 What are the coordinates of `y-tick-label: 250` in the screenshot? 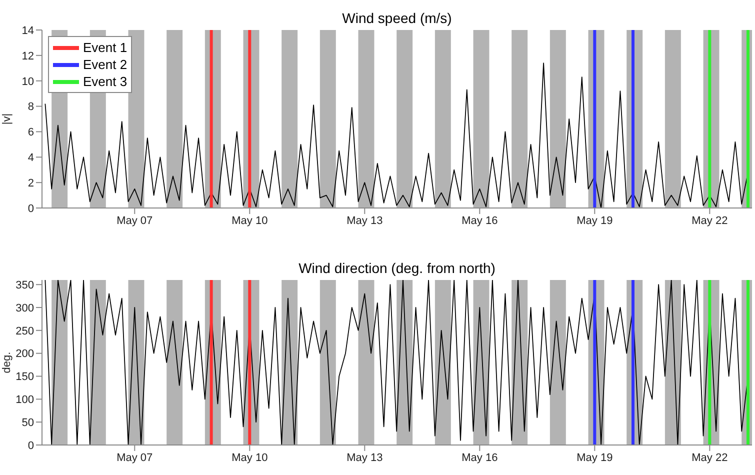 It's located at (25, 331).